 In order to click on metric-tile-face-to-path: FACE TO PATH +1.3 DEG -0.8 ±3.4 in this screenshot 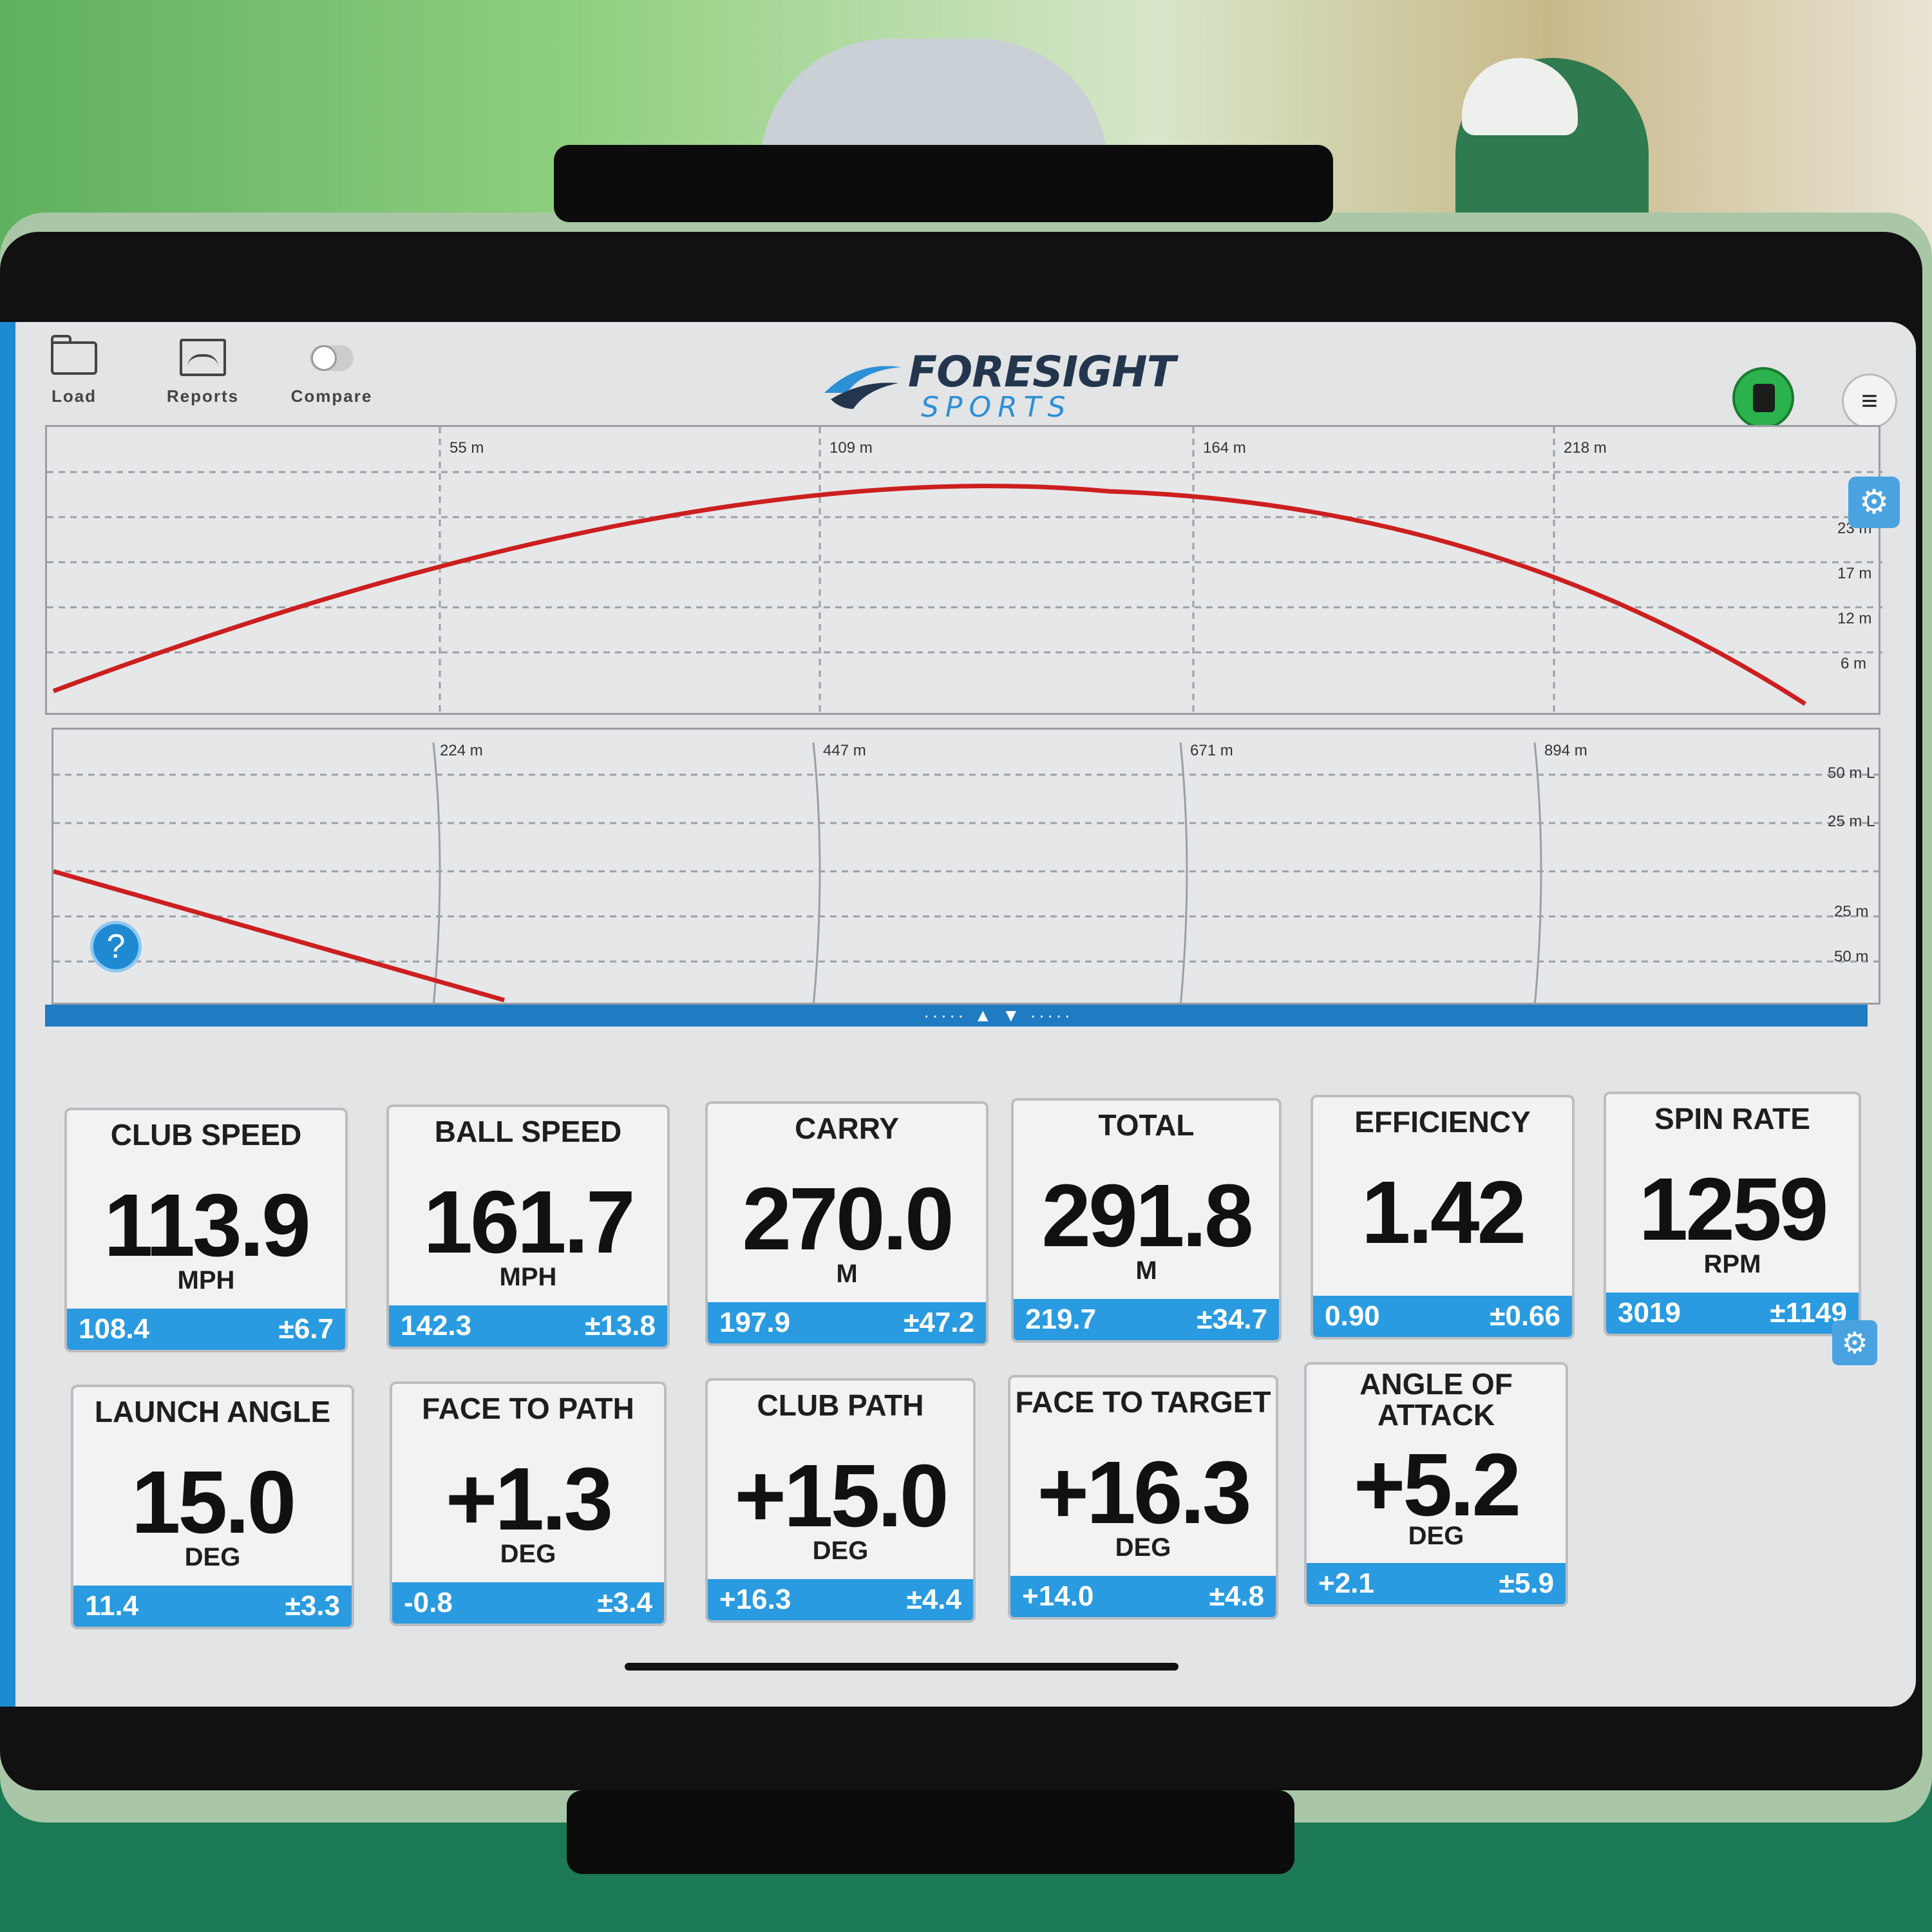, I will do `click(528, 1504)`.